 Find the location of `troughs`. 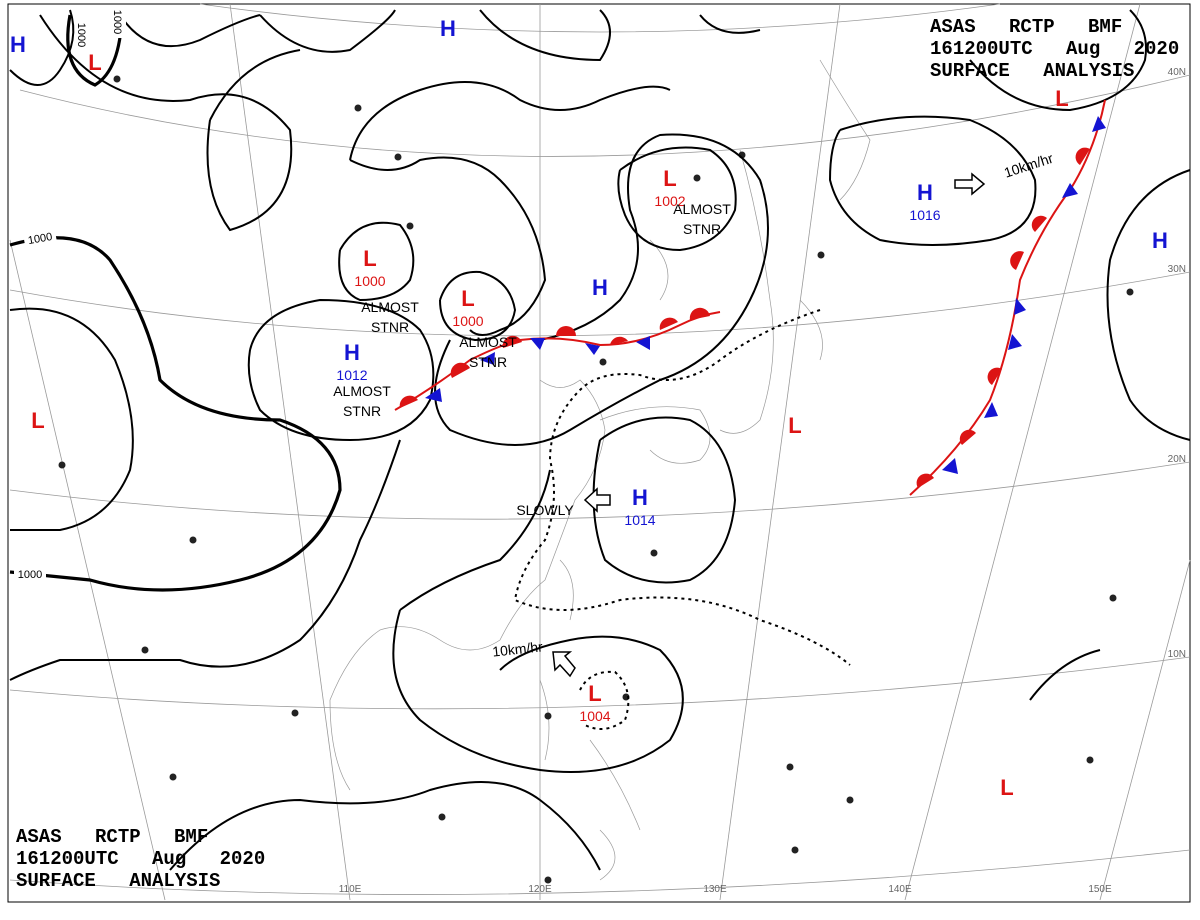

troughs is located at coordinates (682, 519).